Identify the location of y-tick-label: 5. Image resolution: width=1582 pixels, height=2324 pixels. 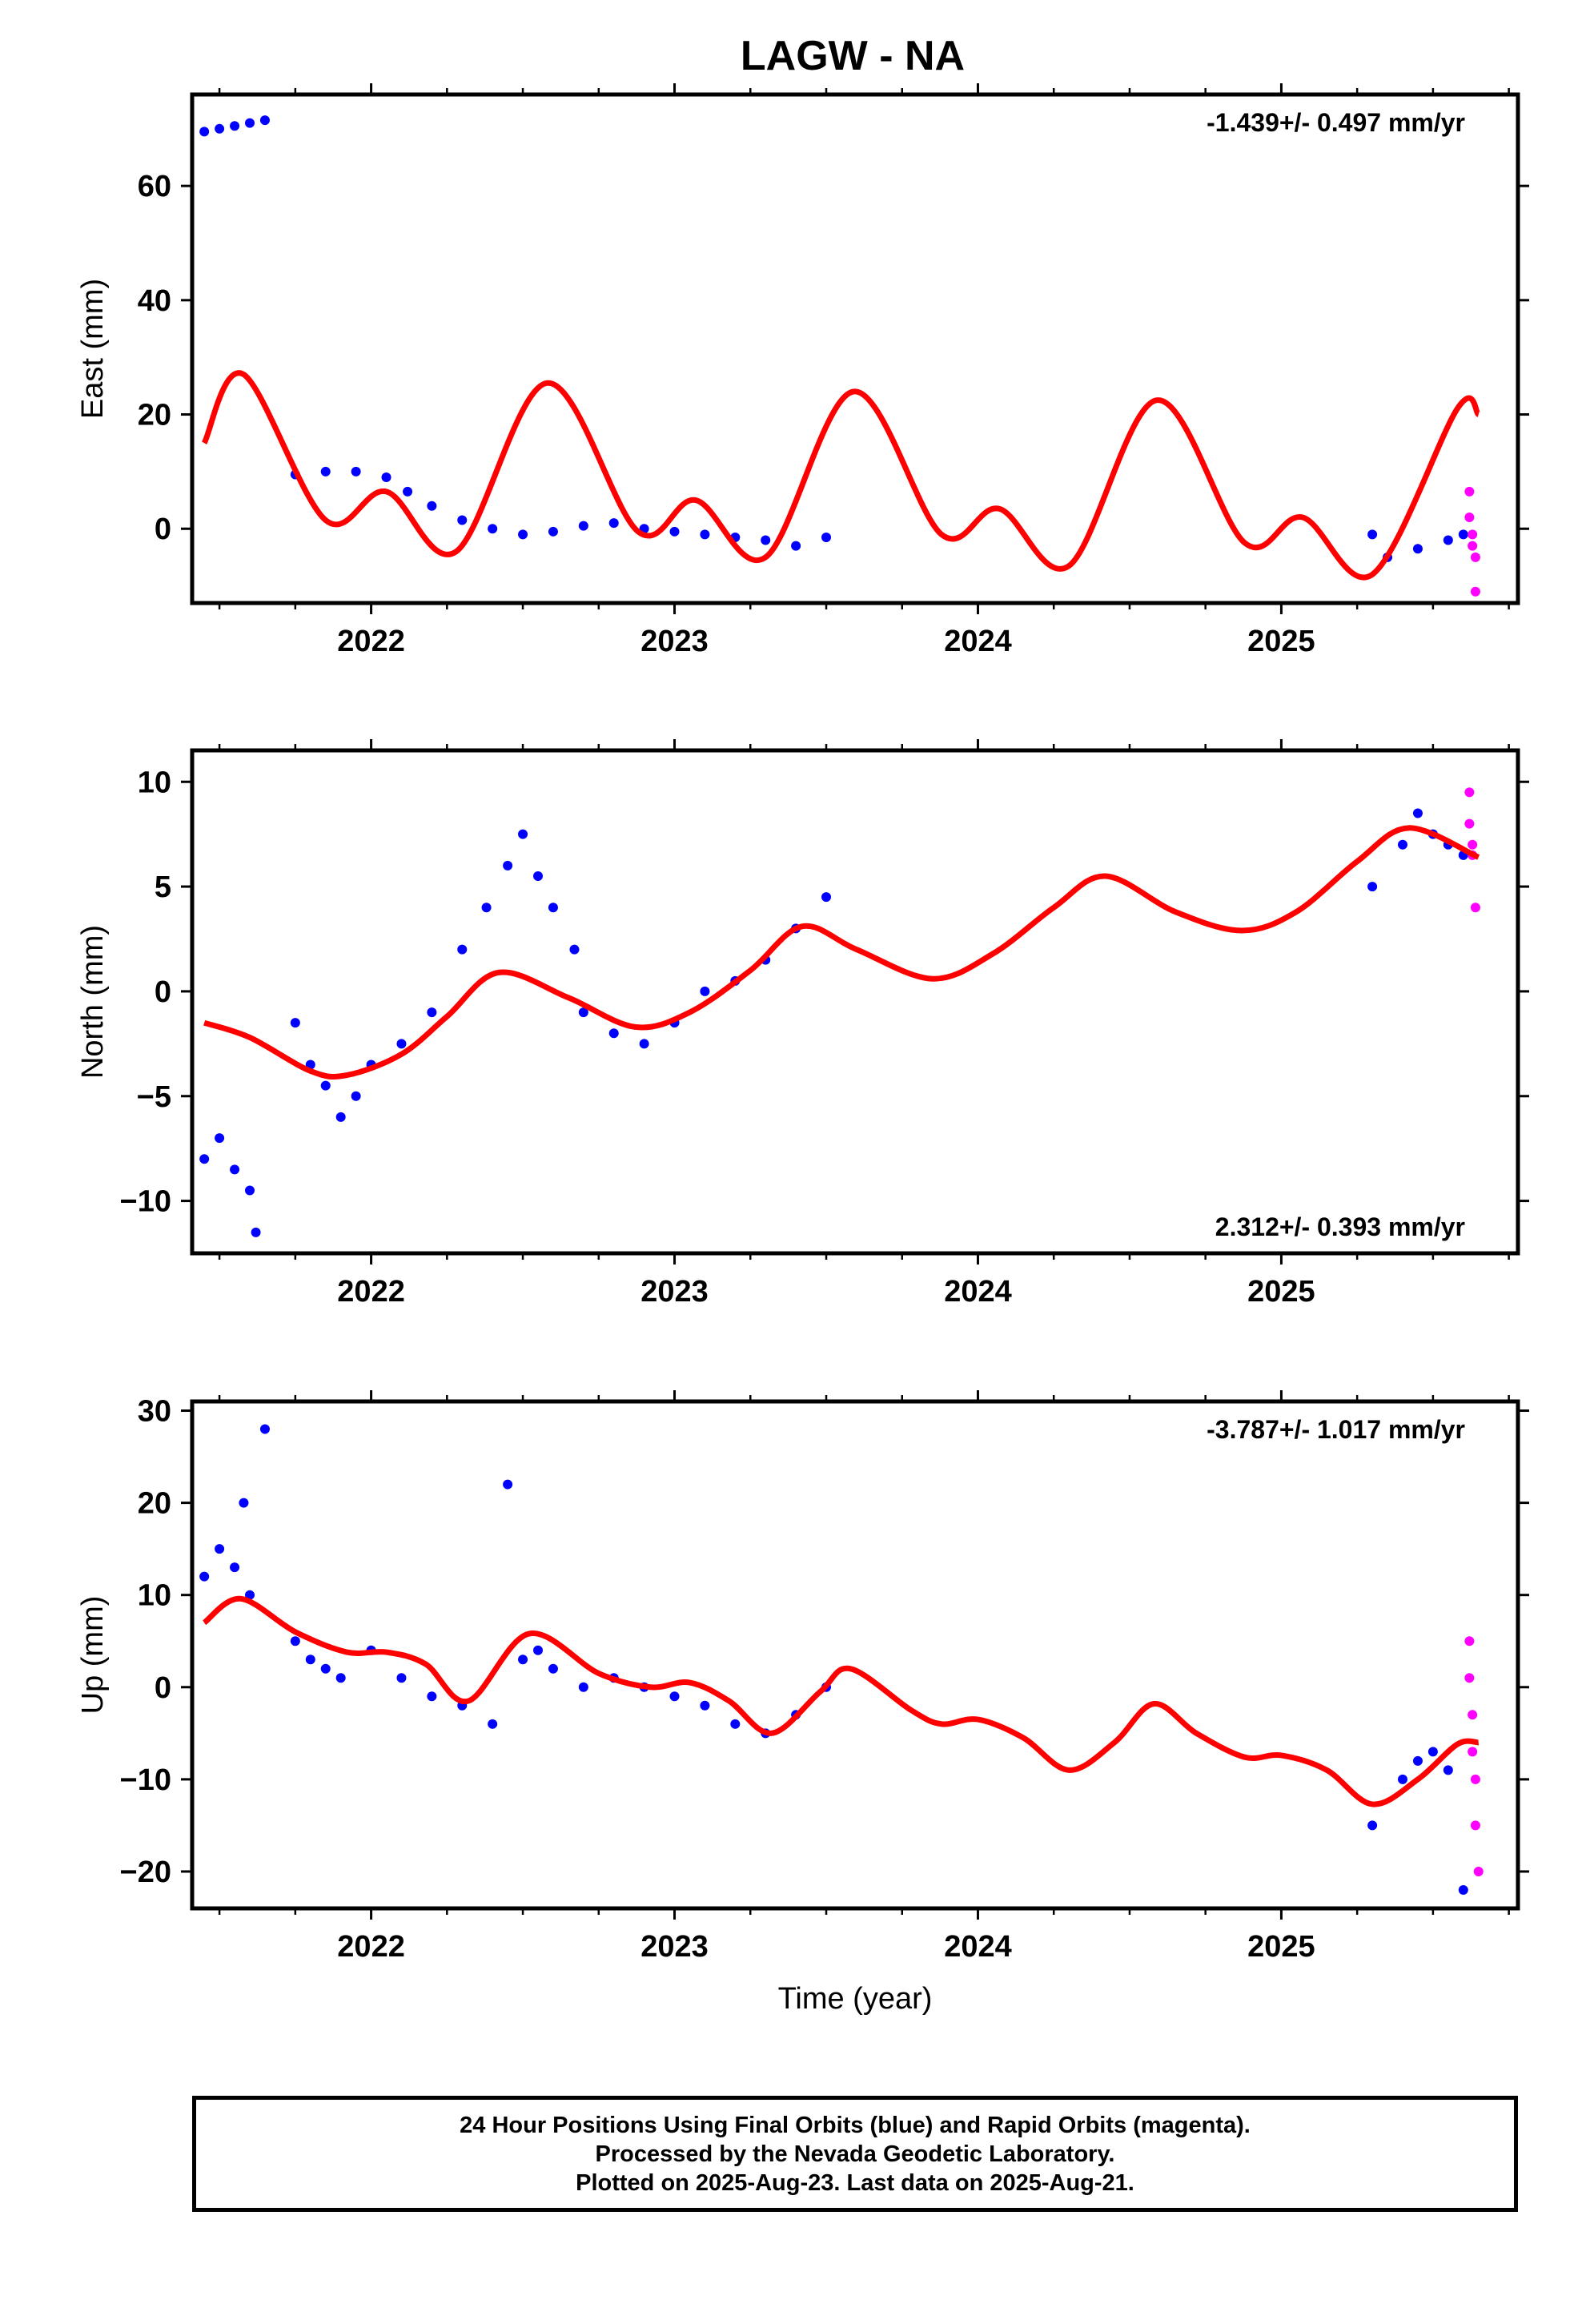
(163, 887).